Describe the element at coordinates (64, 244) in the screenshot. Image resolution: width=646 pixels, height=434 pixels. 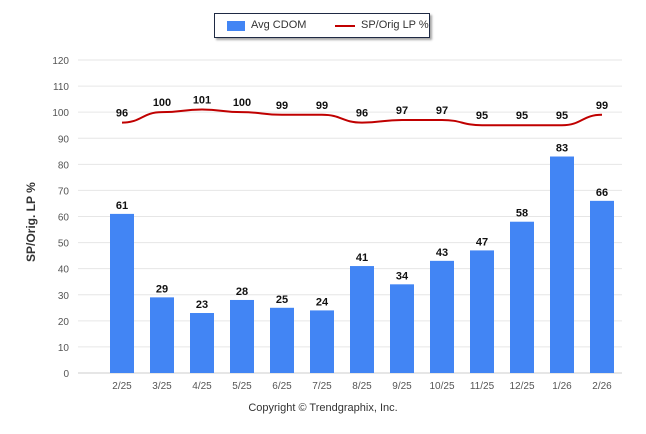
I see `y-tick-label: 50` at that location.